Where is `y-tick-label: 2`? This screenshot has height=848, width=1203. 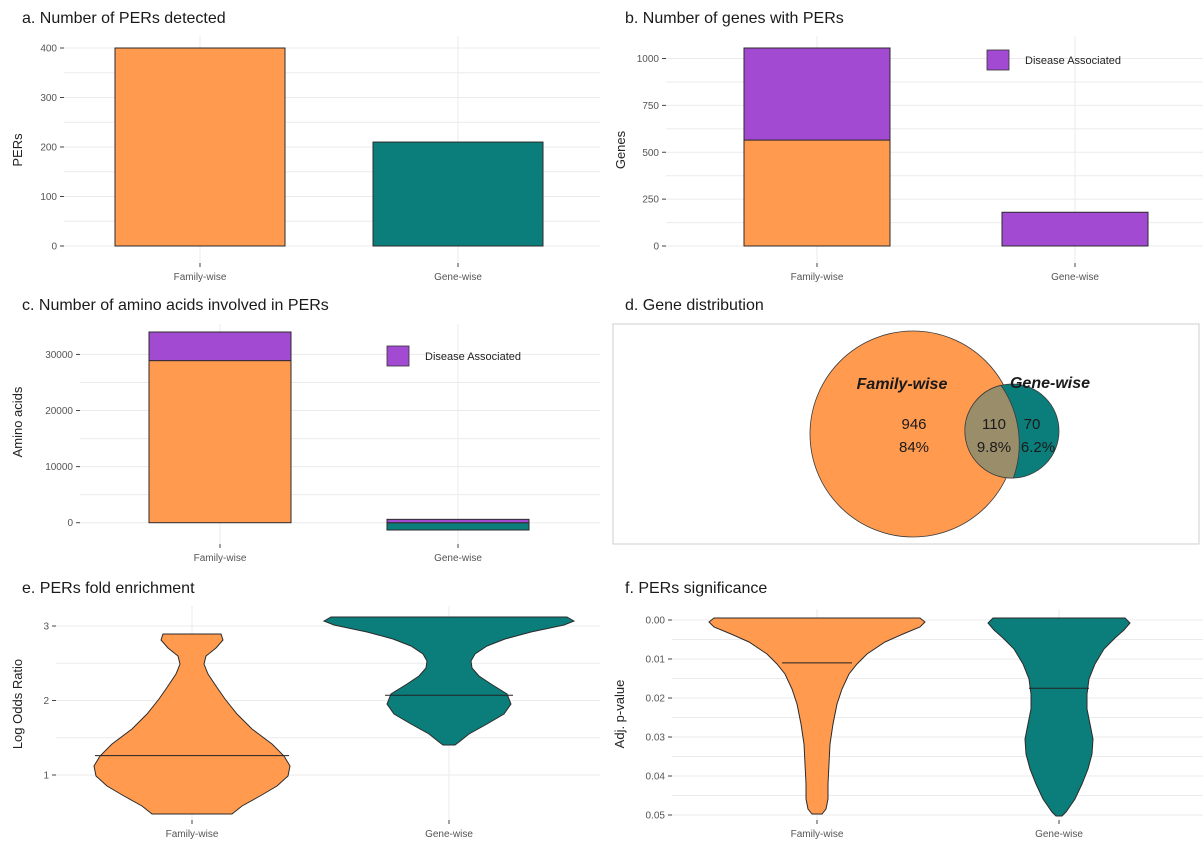 y-tick-label: 2 is located at coordinates (46, 701).